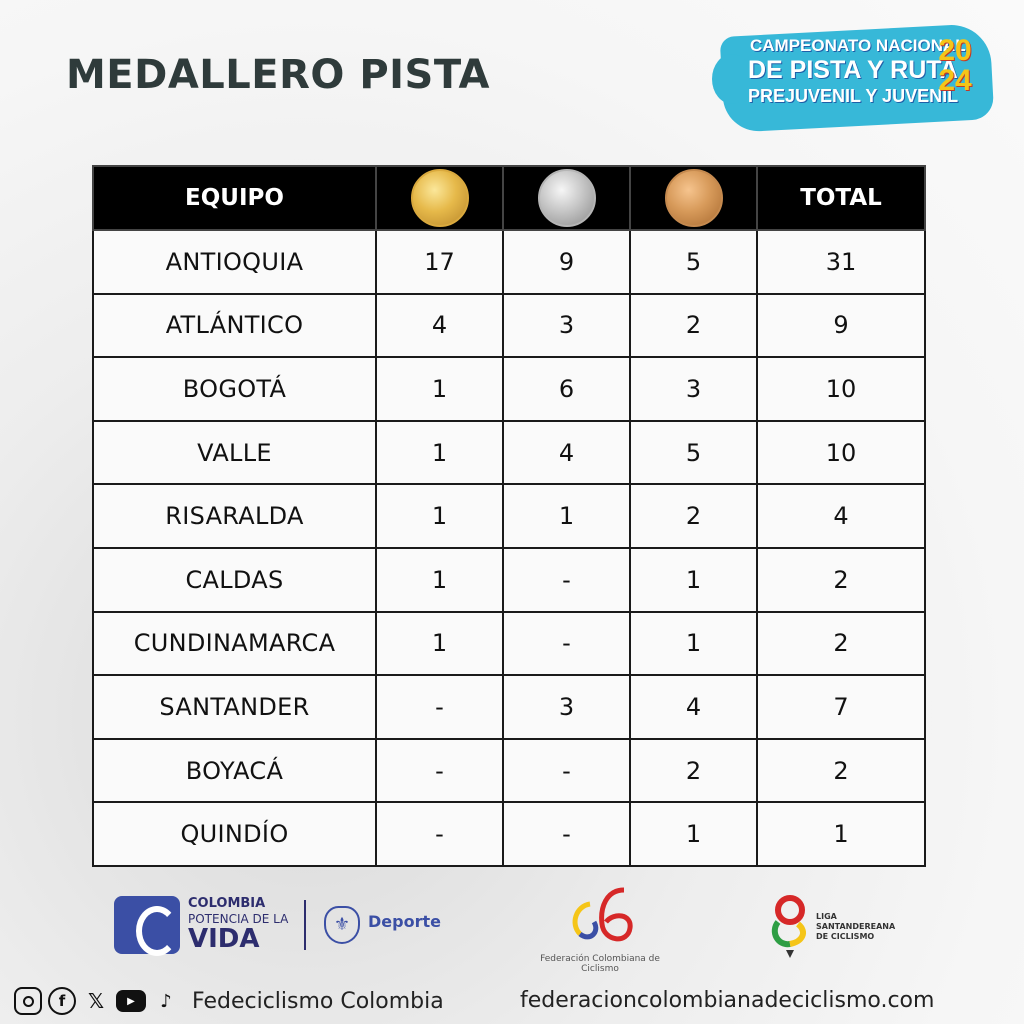 The height and width of the screenshot is (1024, 1024). What do you see at coordinates (856, 926) in the screenshot?
I see `liga-line-2: SANTANDEREANA` at bounding box center [856, 926].